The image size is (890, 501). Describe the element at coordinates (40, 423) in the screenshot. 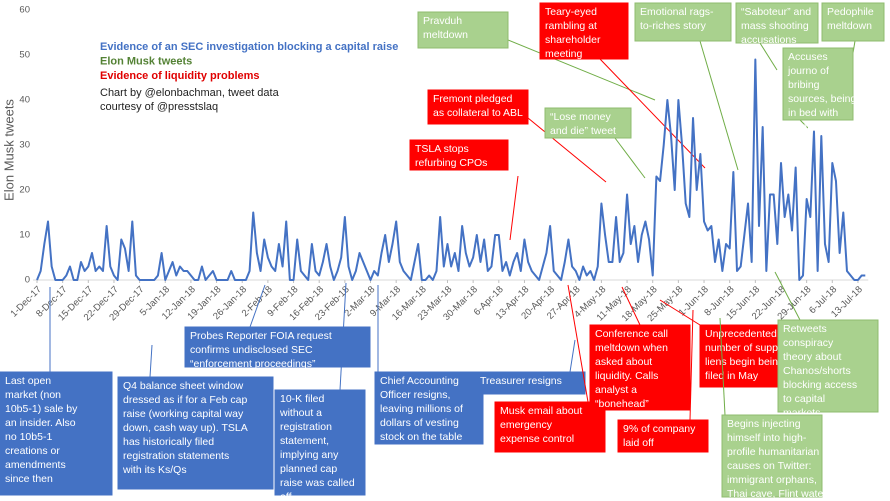

I see `annotation-text: an insider. Also` at that location.